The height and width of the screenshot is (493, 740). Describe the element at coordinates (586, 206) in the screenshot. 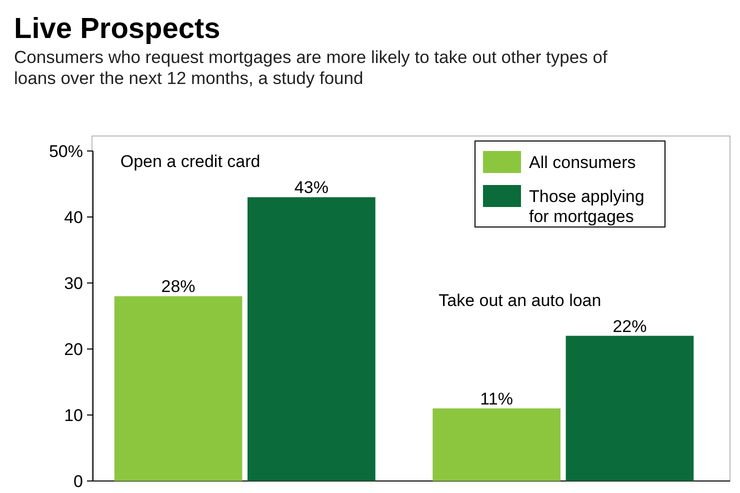

I see `legend-label: Those applying for mortgages` at that location.